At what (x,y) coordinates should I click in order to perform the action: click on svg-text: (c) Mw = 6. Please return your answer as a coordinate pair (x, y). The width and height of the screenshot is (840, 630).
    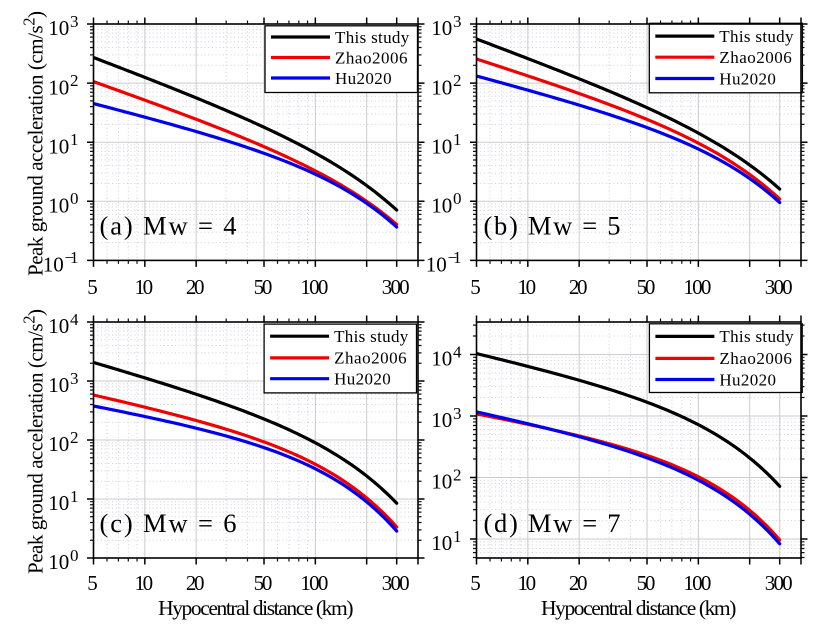
    Looking at the image, I should click on (168, 523).